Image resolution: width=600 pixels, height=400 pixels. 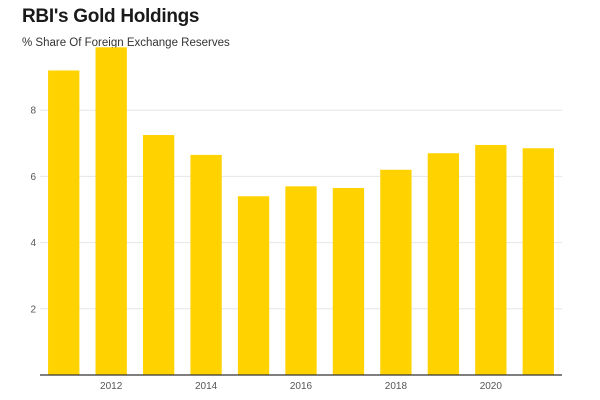 I want to click on bar-2017, so click(x=348, y=281).